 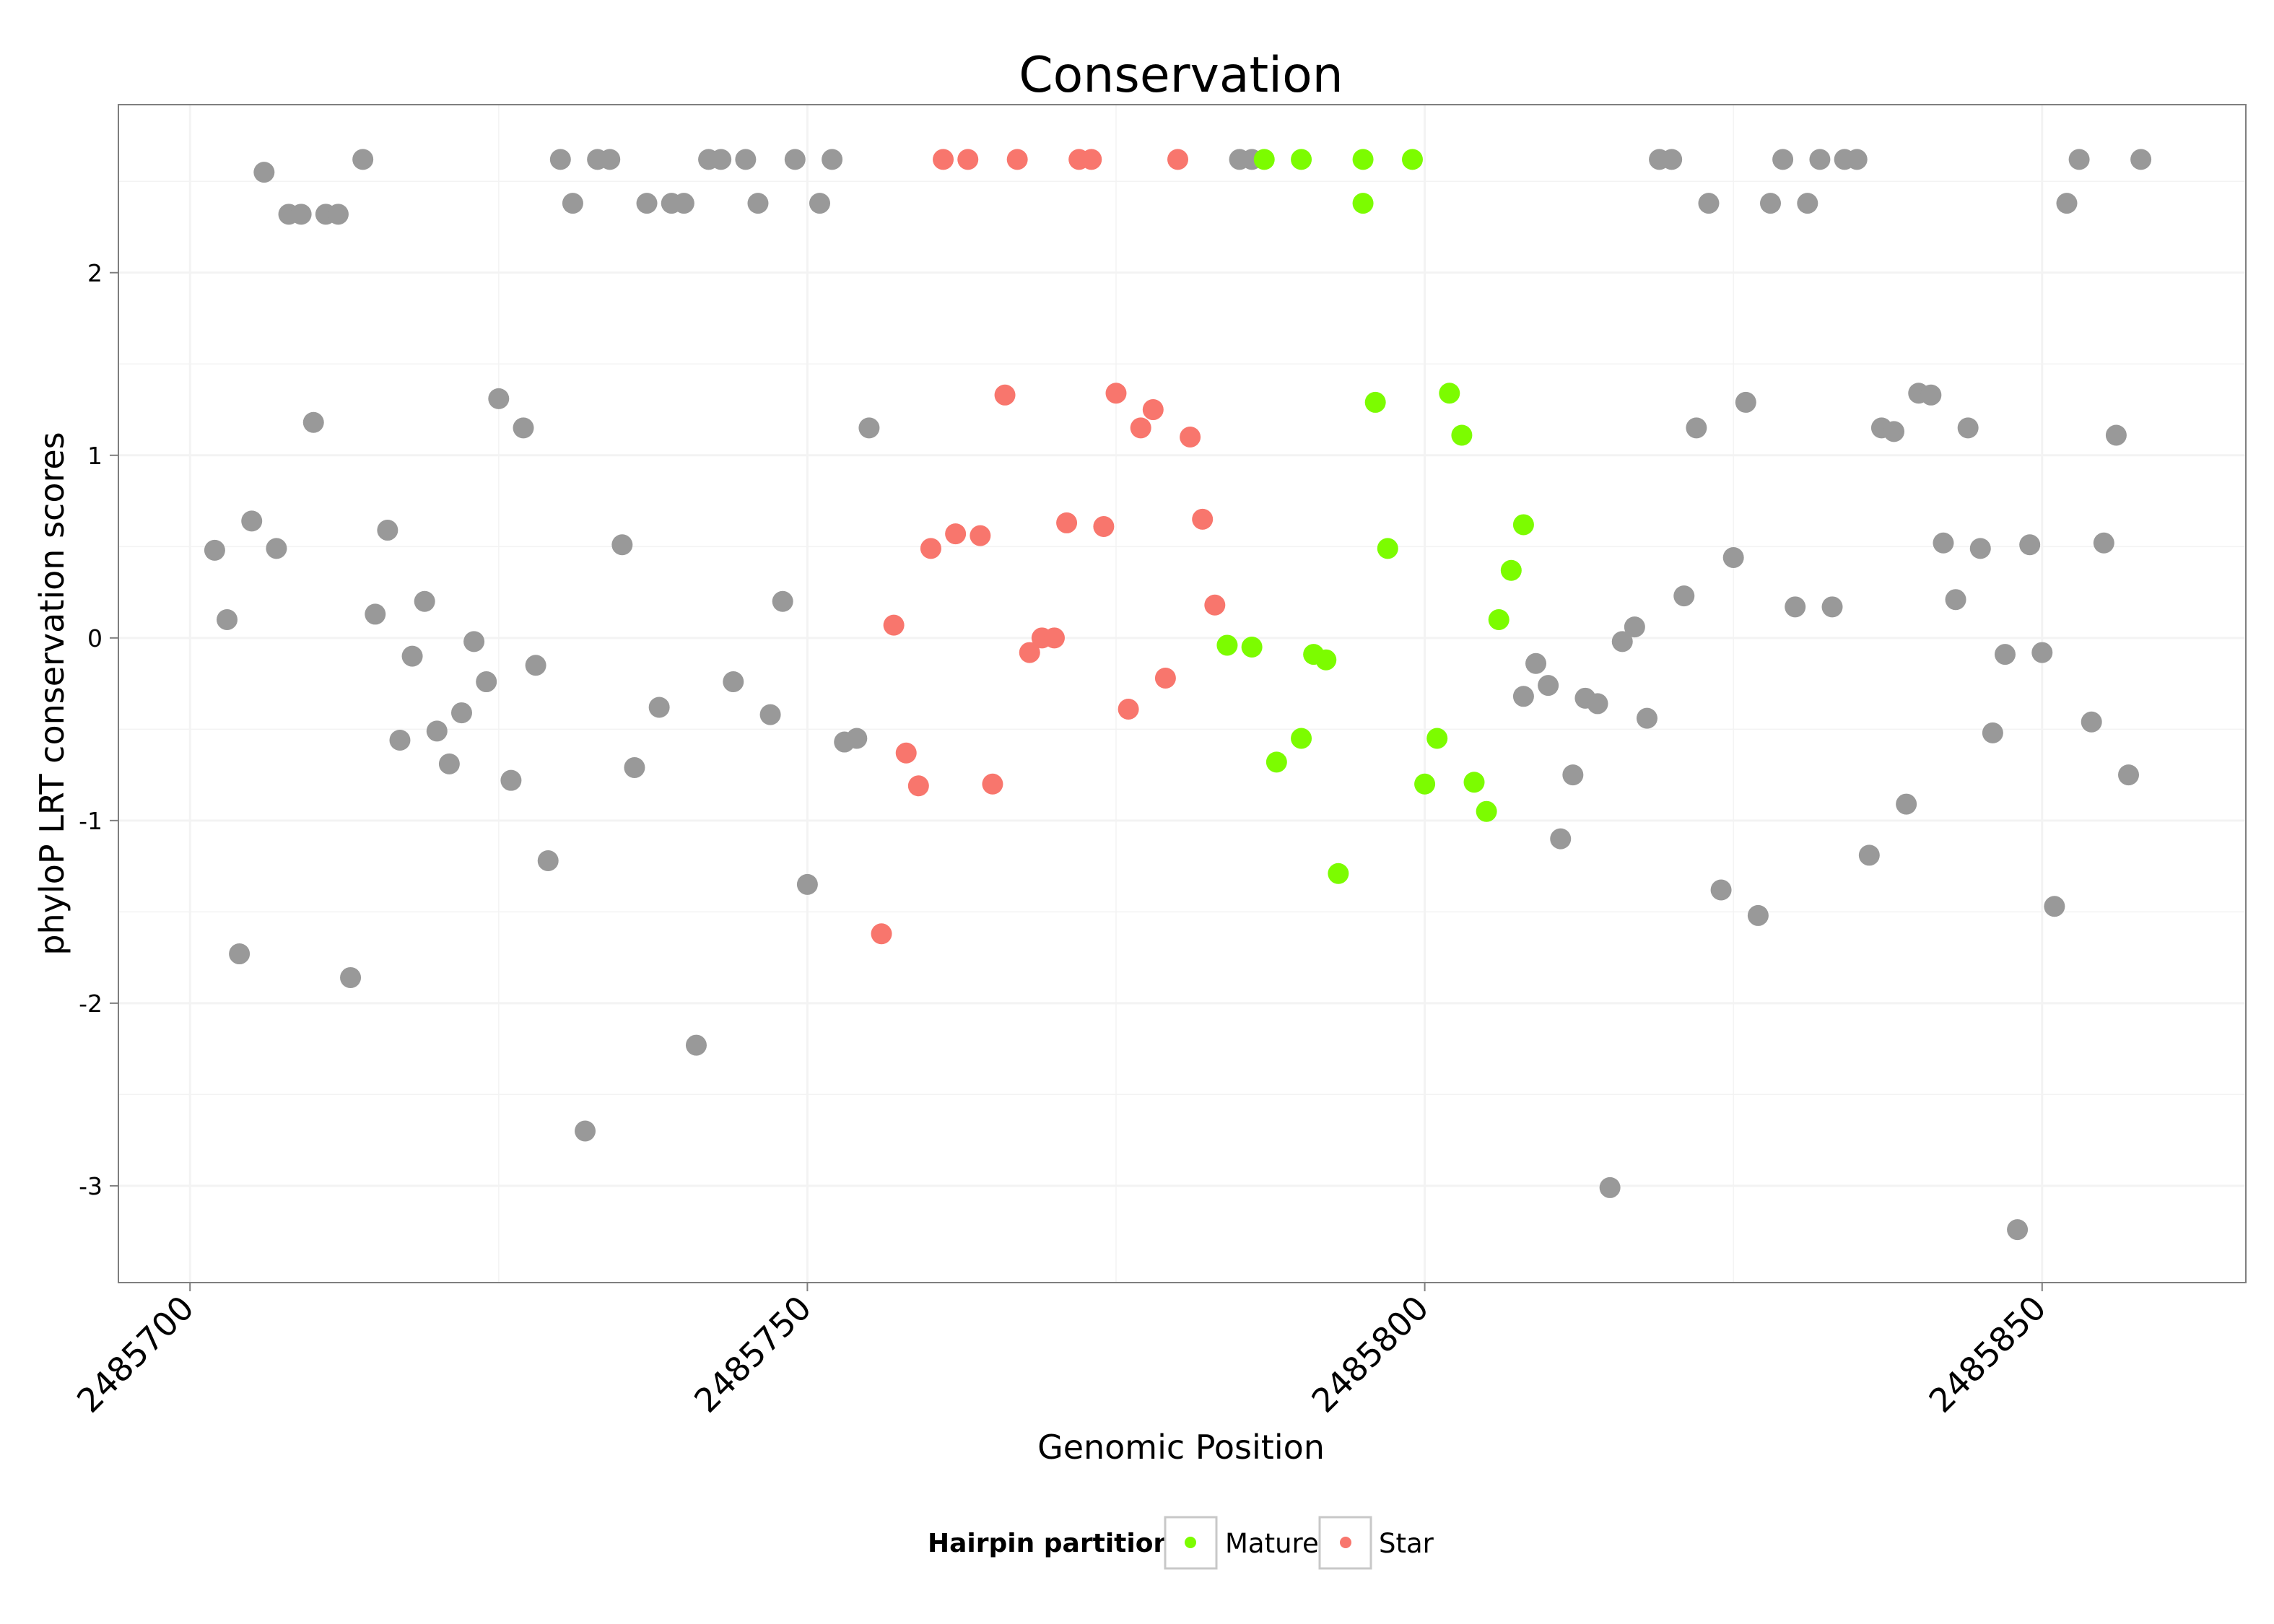 What do you see at coordinates (95, 273) in the screenshot?
I see `y-tick-label: 2` at bounding box center [95, 273].